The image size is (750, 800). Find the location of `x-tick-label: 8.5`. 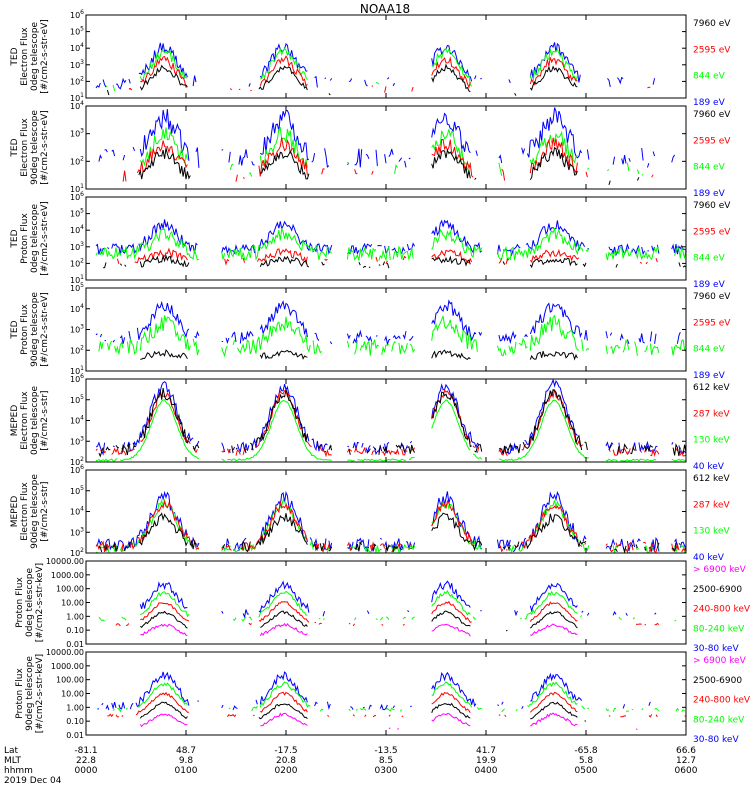

x-tick-label: 8.5 is located at coordinates (386, 761).